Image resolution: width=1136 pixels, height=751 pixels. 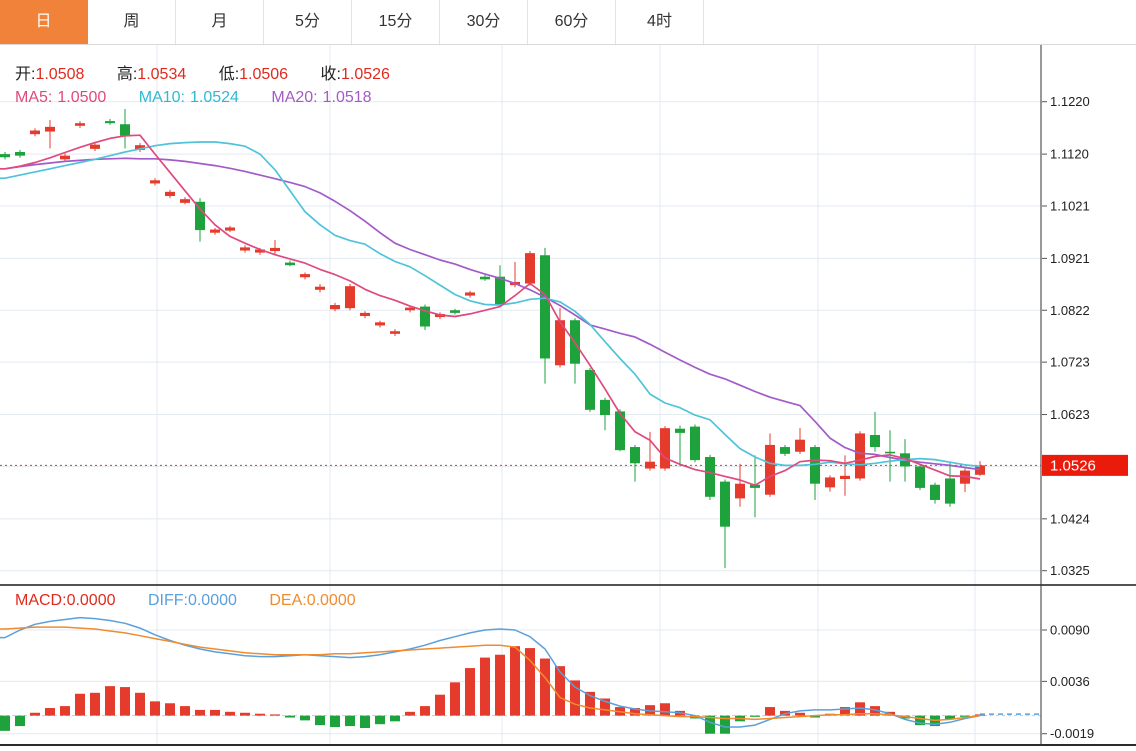 What do you see at coordinates (572, 22) in the screenshot?
I see `tab-60分: 60分` at bounding box center [572, 22].